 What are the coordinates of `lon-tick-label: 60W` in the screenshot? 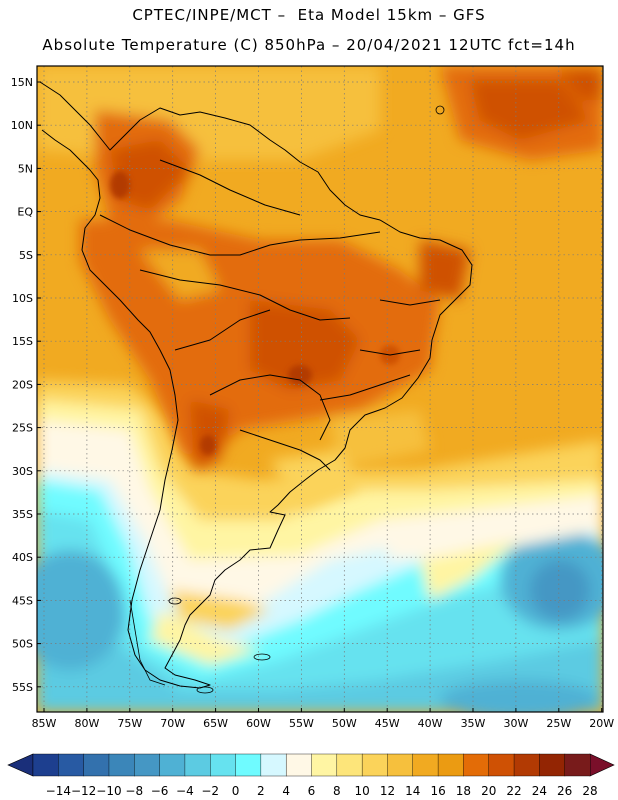 It's located at (258, 723).